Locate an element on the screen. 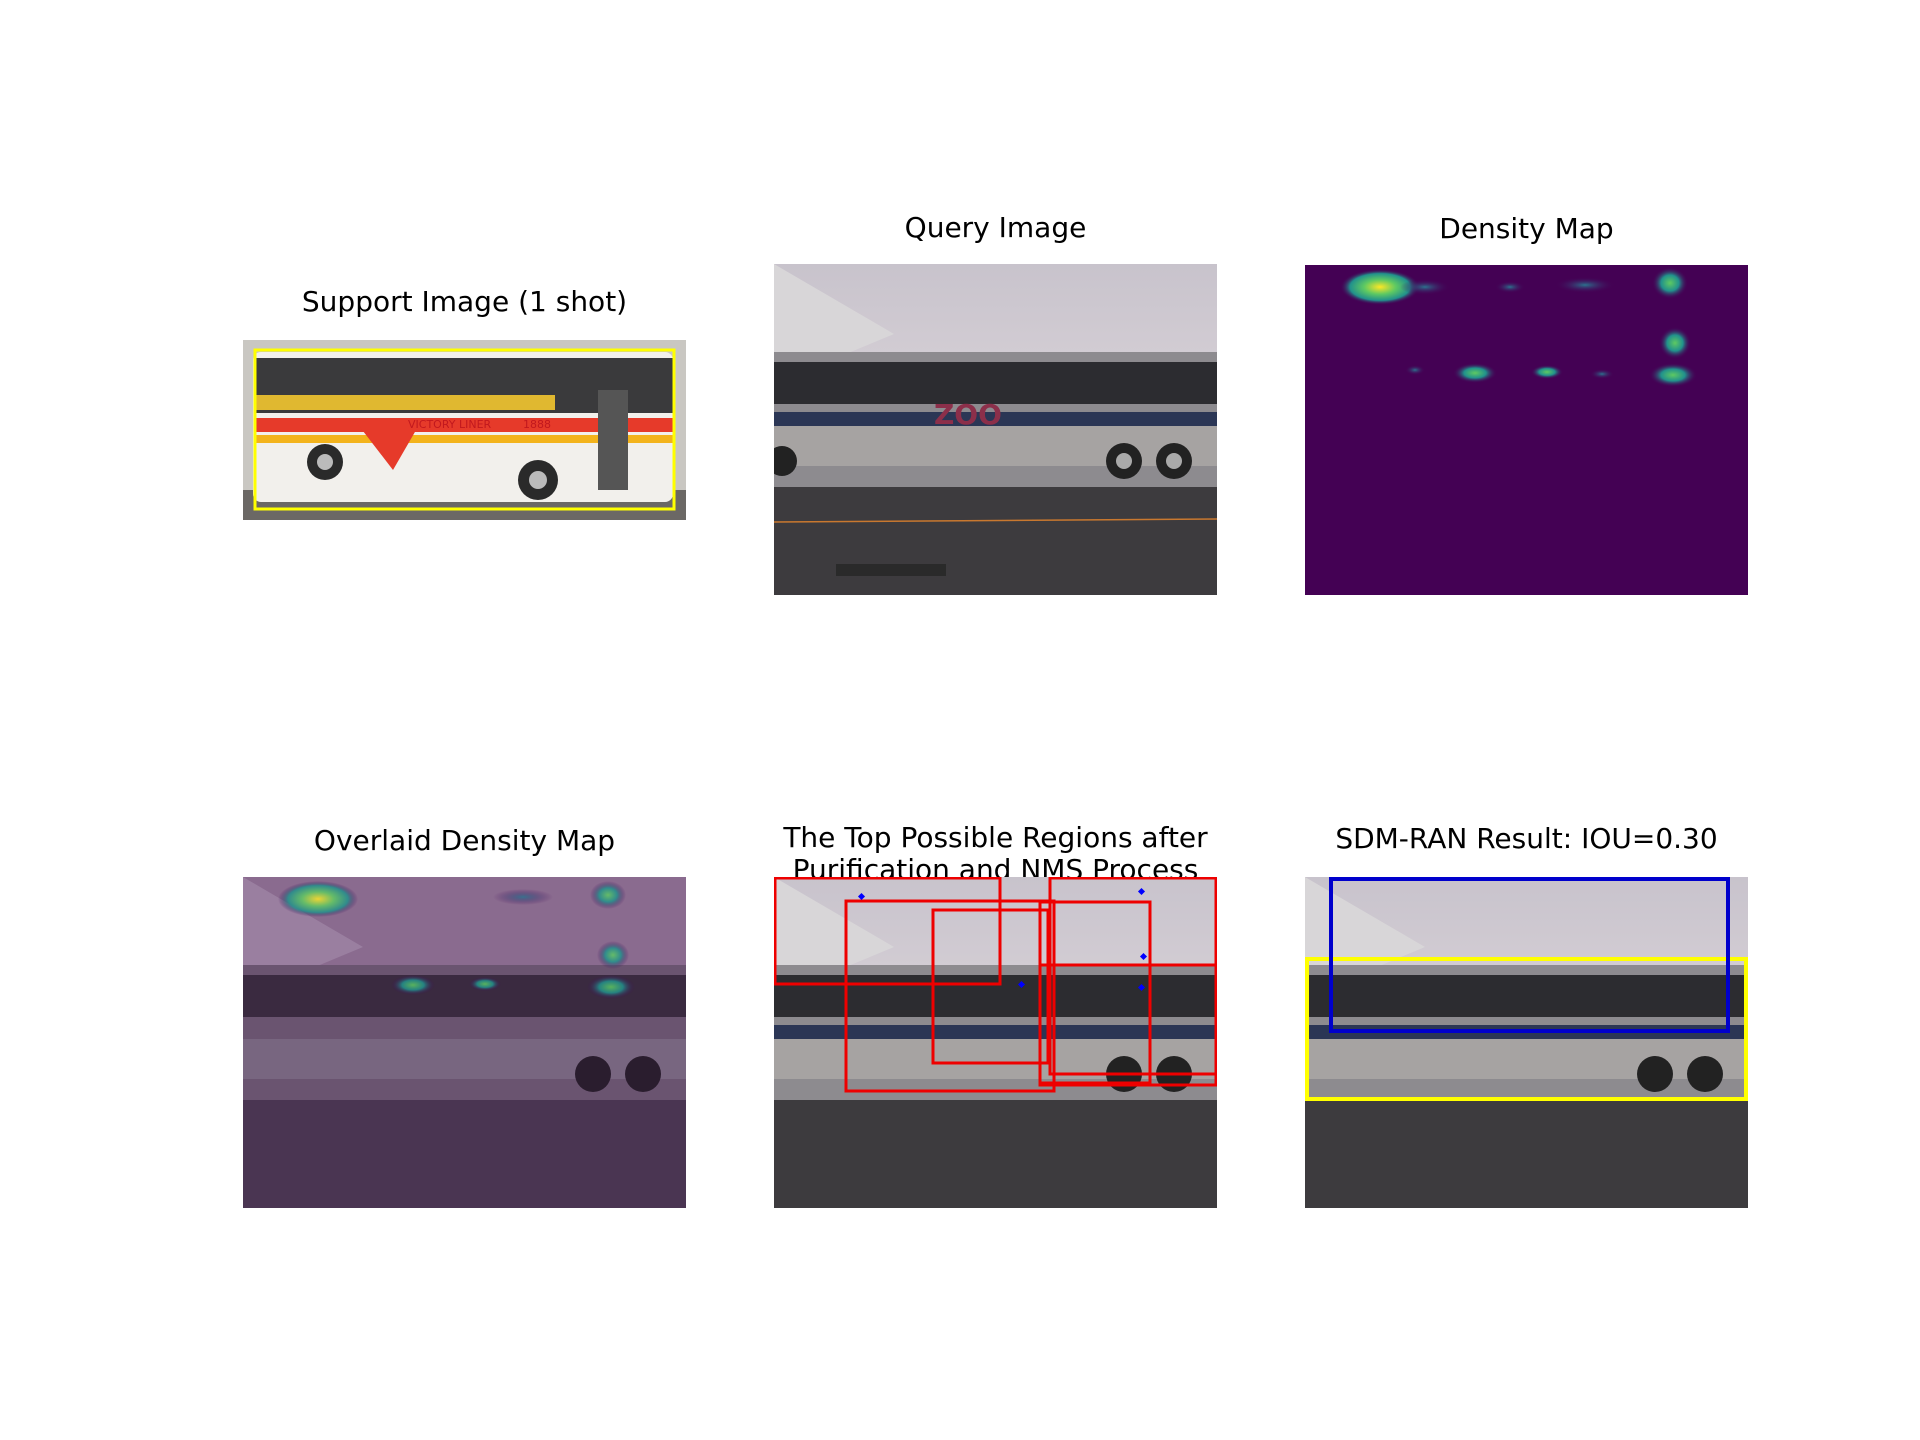 The width and height of the screenshot is (1920, 1440). predicted-box is located at coordinates (1529, 955).